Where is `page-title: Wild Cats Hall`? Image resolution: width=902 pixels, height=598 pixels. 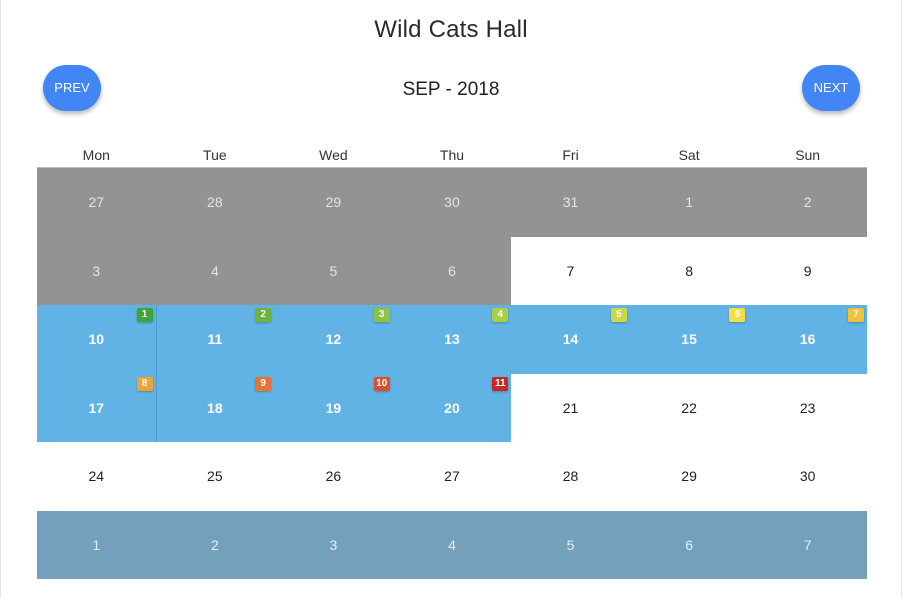
page-title: Wild Cats Hall is located at coordinates (451, 29).